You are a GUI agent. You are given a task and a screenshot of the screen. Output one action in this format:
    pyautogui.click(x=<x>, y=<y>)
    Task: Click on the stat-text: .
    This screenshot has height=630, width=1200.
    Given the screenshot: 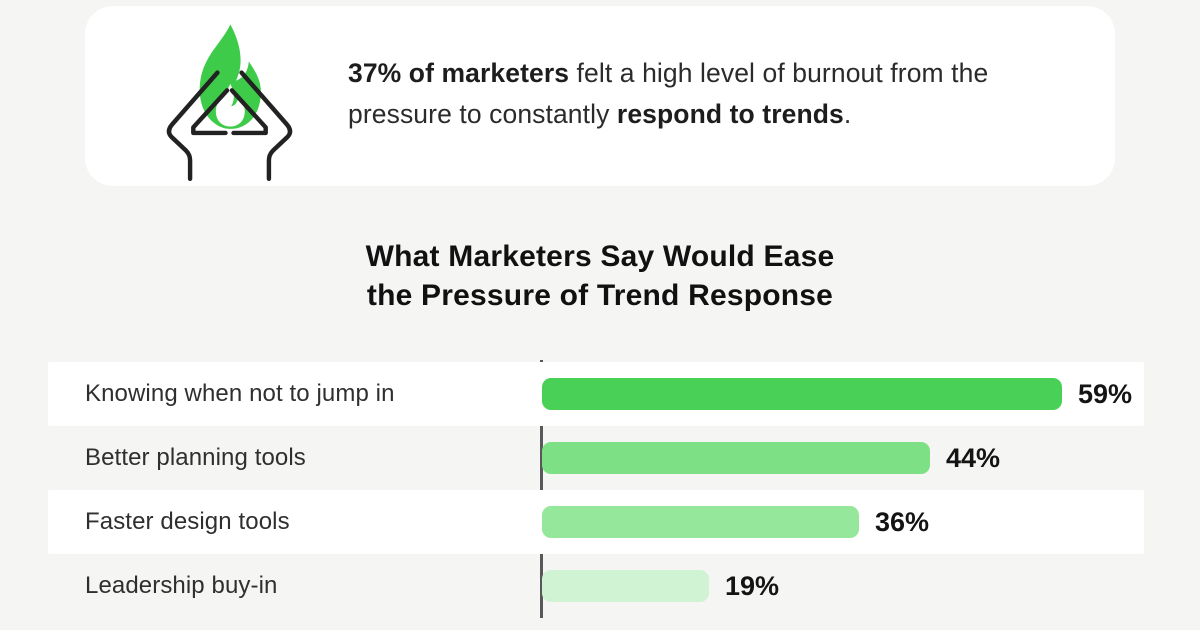 What is the action you would take?
    pyautogui.click(x=847, y=114)
    